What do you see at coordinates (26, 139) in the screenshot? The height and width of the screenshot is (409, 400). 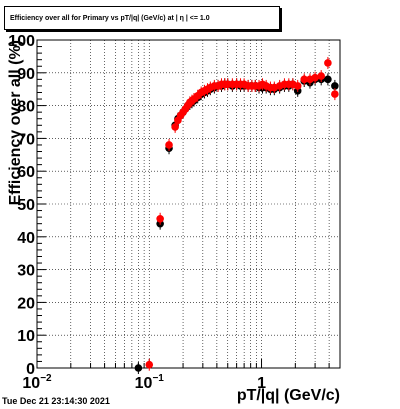 I see `y-tick-label: 70` at bounding box center [26, 139].